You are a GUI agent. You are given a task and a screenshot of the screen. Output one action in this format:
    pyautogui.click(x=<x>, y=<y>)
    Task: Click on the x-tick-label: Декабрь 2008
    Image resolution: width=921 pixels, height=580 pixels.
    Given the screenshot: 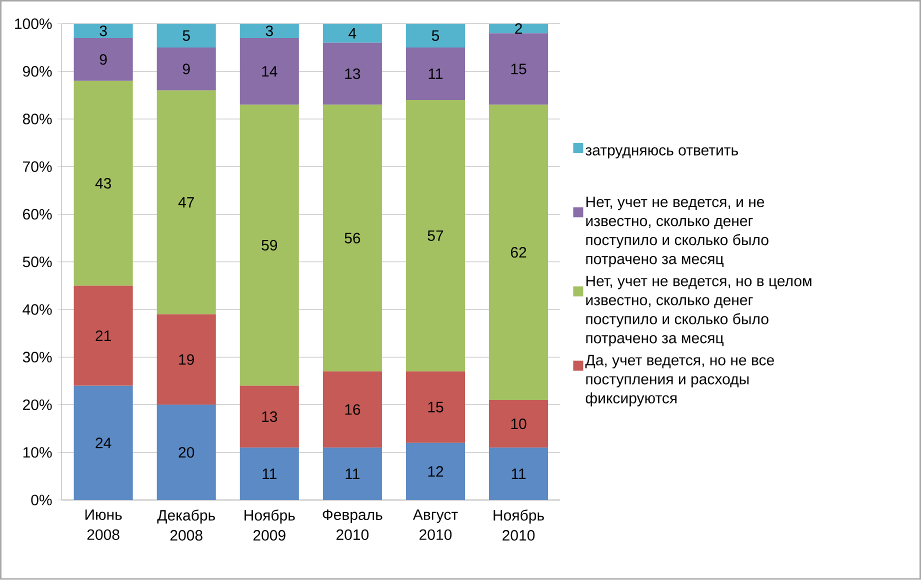 What is the action you would take?
    pyautogui.click(x=186, y=525)
    